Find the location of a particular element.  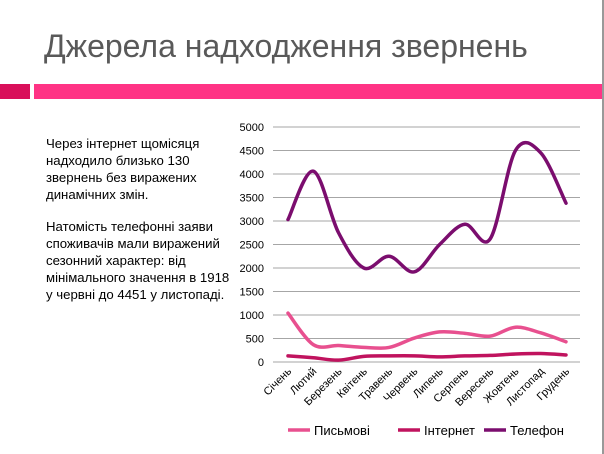

y-tick-label: 4000 is located at coordinates (252, 175).